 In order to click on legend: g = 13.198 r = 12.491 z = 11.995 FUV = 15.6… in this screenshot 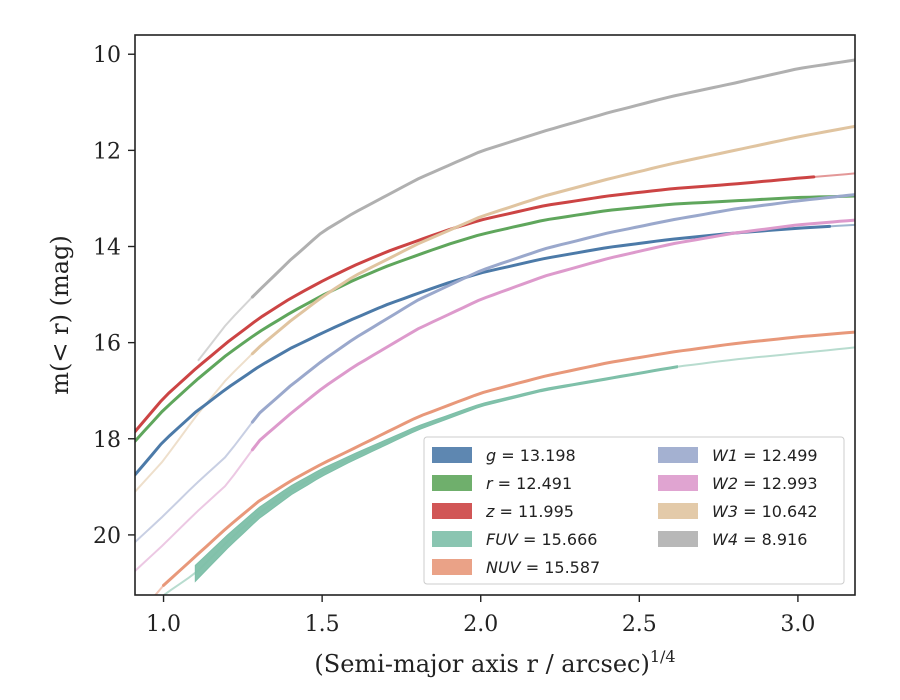, I will do `click(634, 510)`.